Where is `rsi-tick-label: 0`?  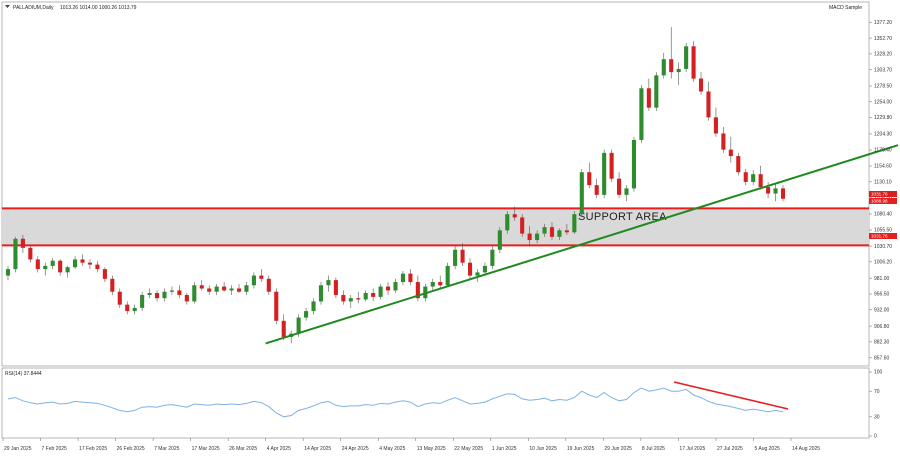
rsi-tick-label: 0 is located at coordinates (875, 437).